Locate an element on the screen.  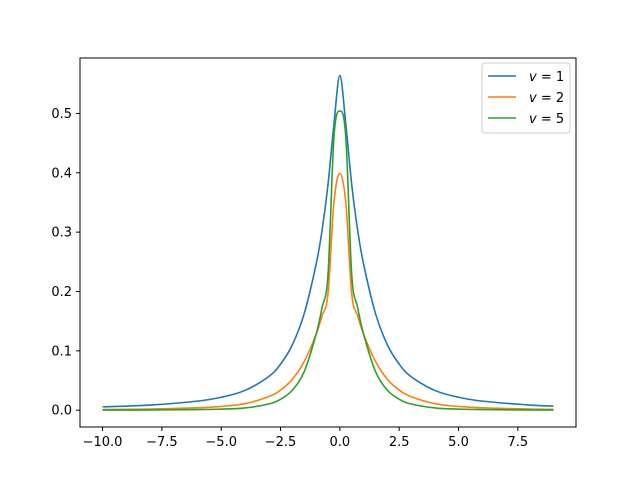
y-tick-label: 0.1 is located at coordinates (61, 351).